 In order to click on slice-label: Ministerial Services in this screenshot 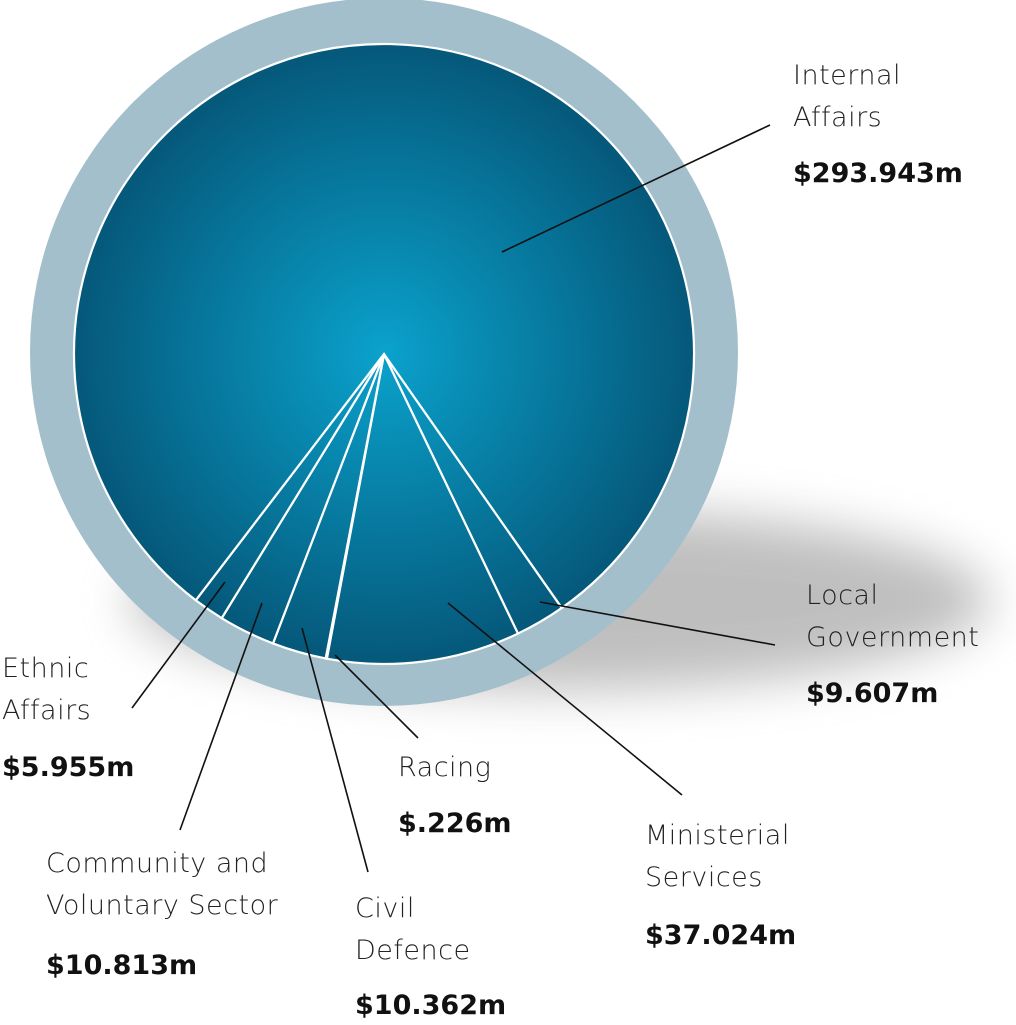, I will do `click(717, 856)`.